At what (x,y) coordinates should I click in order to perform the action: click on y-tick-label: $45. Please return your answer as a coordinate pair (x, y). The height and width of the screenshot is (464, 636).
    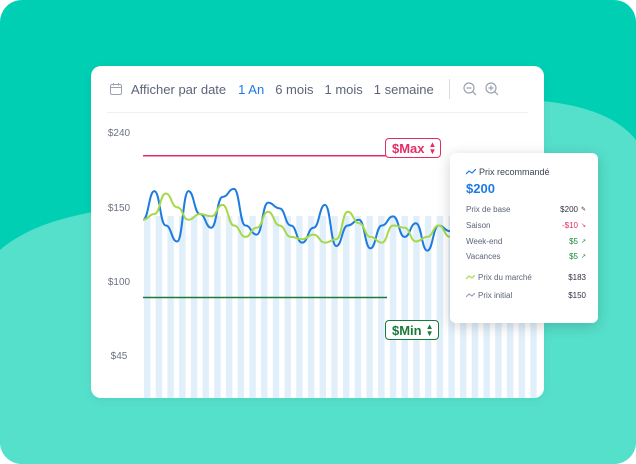
    Looking at the image, I should click on (119, 356).